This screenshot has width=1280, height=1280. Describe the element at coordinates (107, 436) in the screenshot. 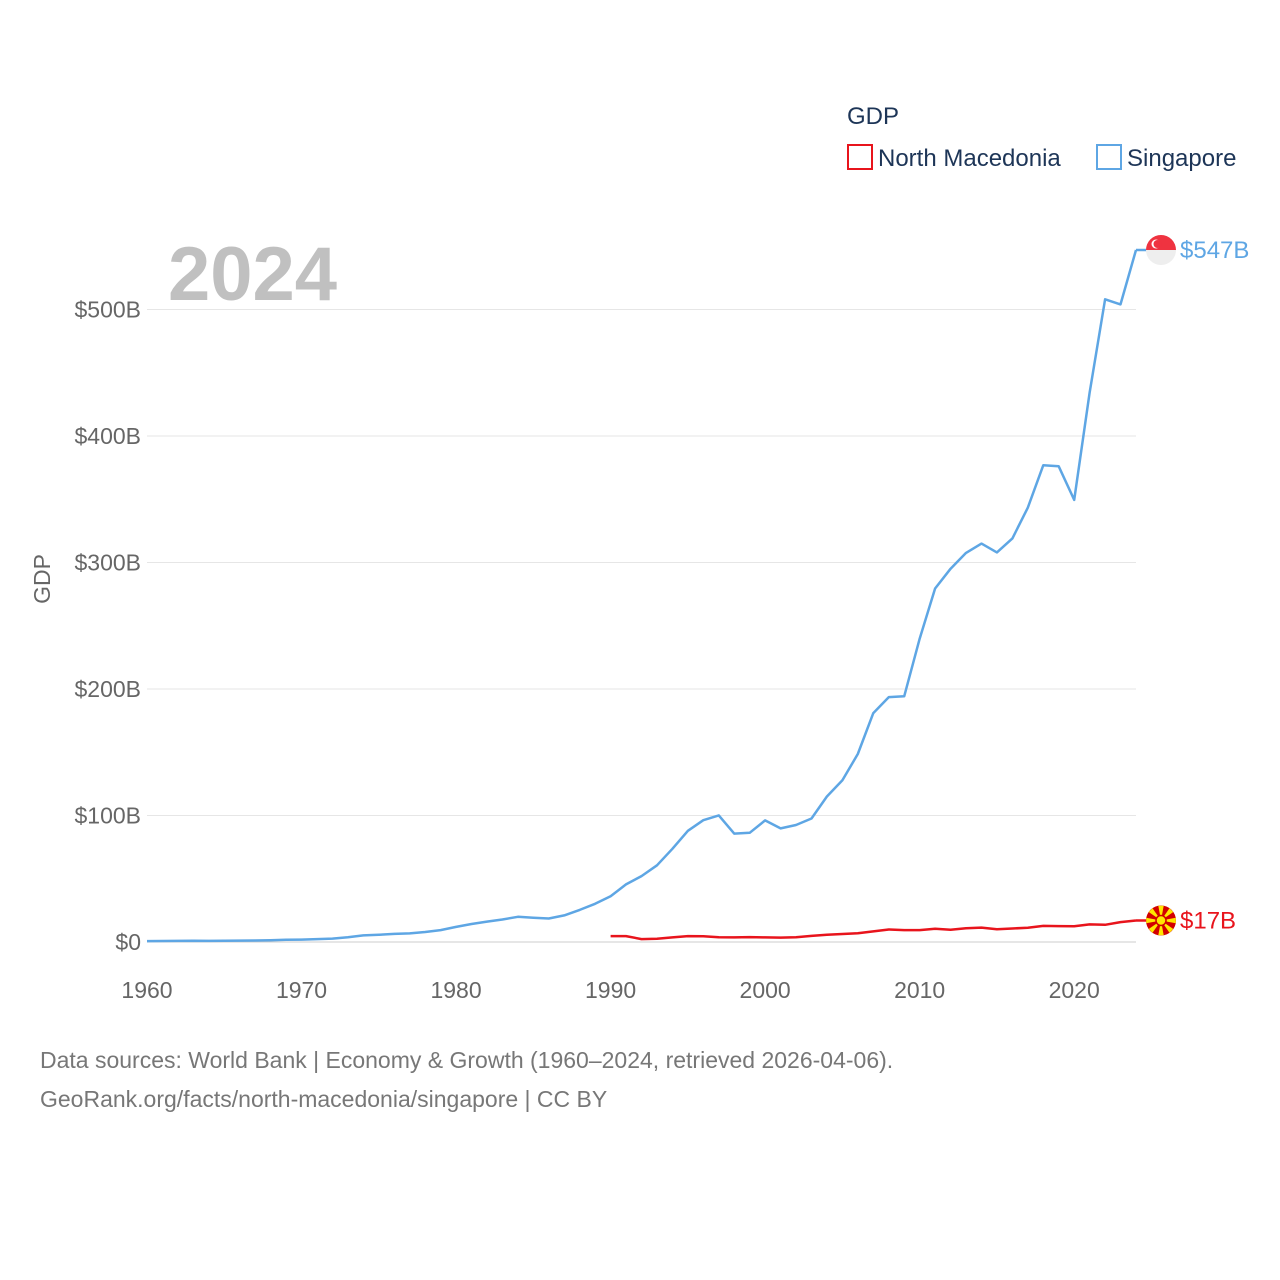

I see `y-tick-label: $400B` at that location.